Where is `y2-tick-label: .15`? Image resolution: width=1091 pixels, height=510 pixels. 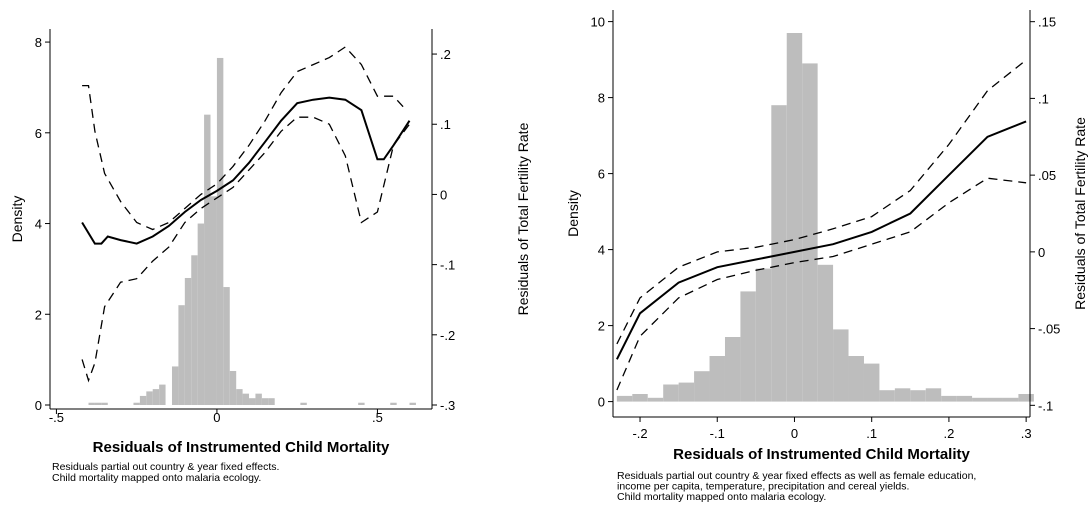 y2-tick-label: .15 is located at coordinates (1047, 22).